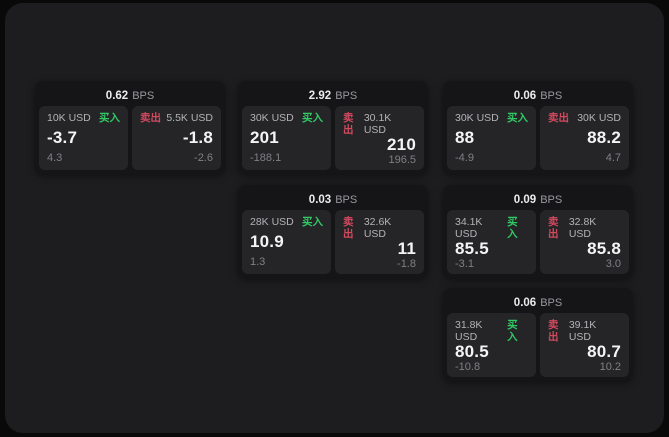  I want to click on sell-amount: 30K USD, so click(599, 118).